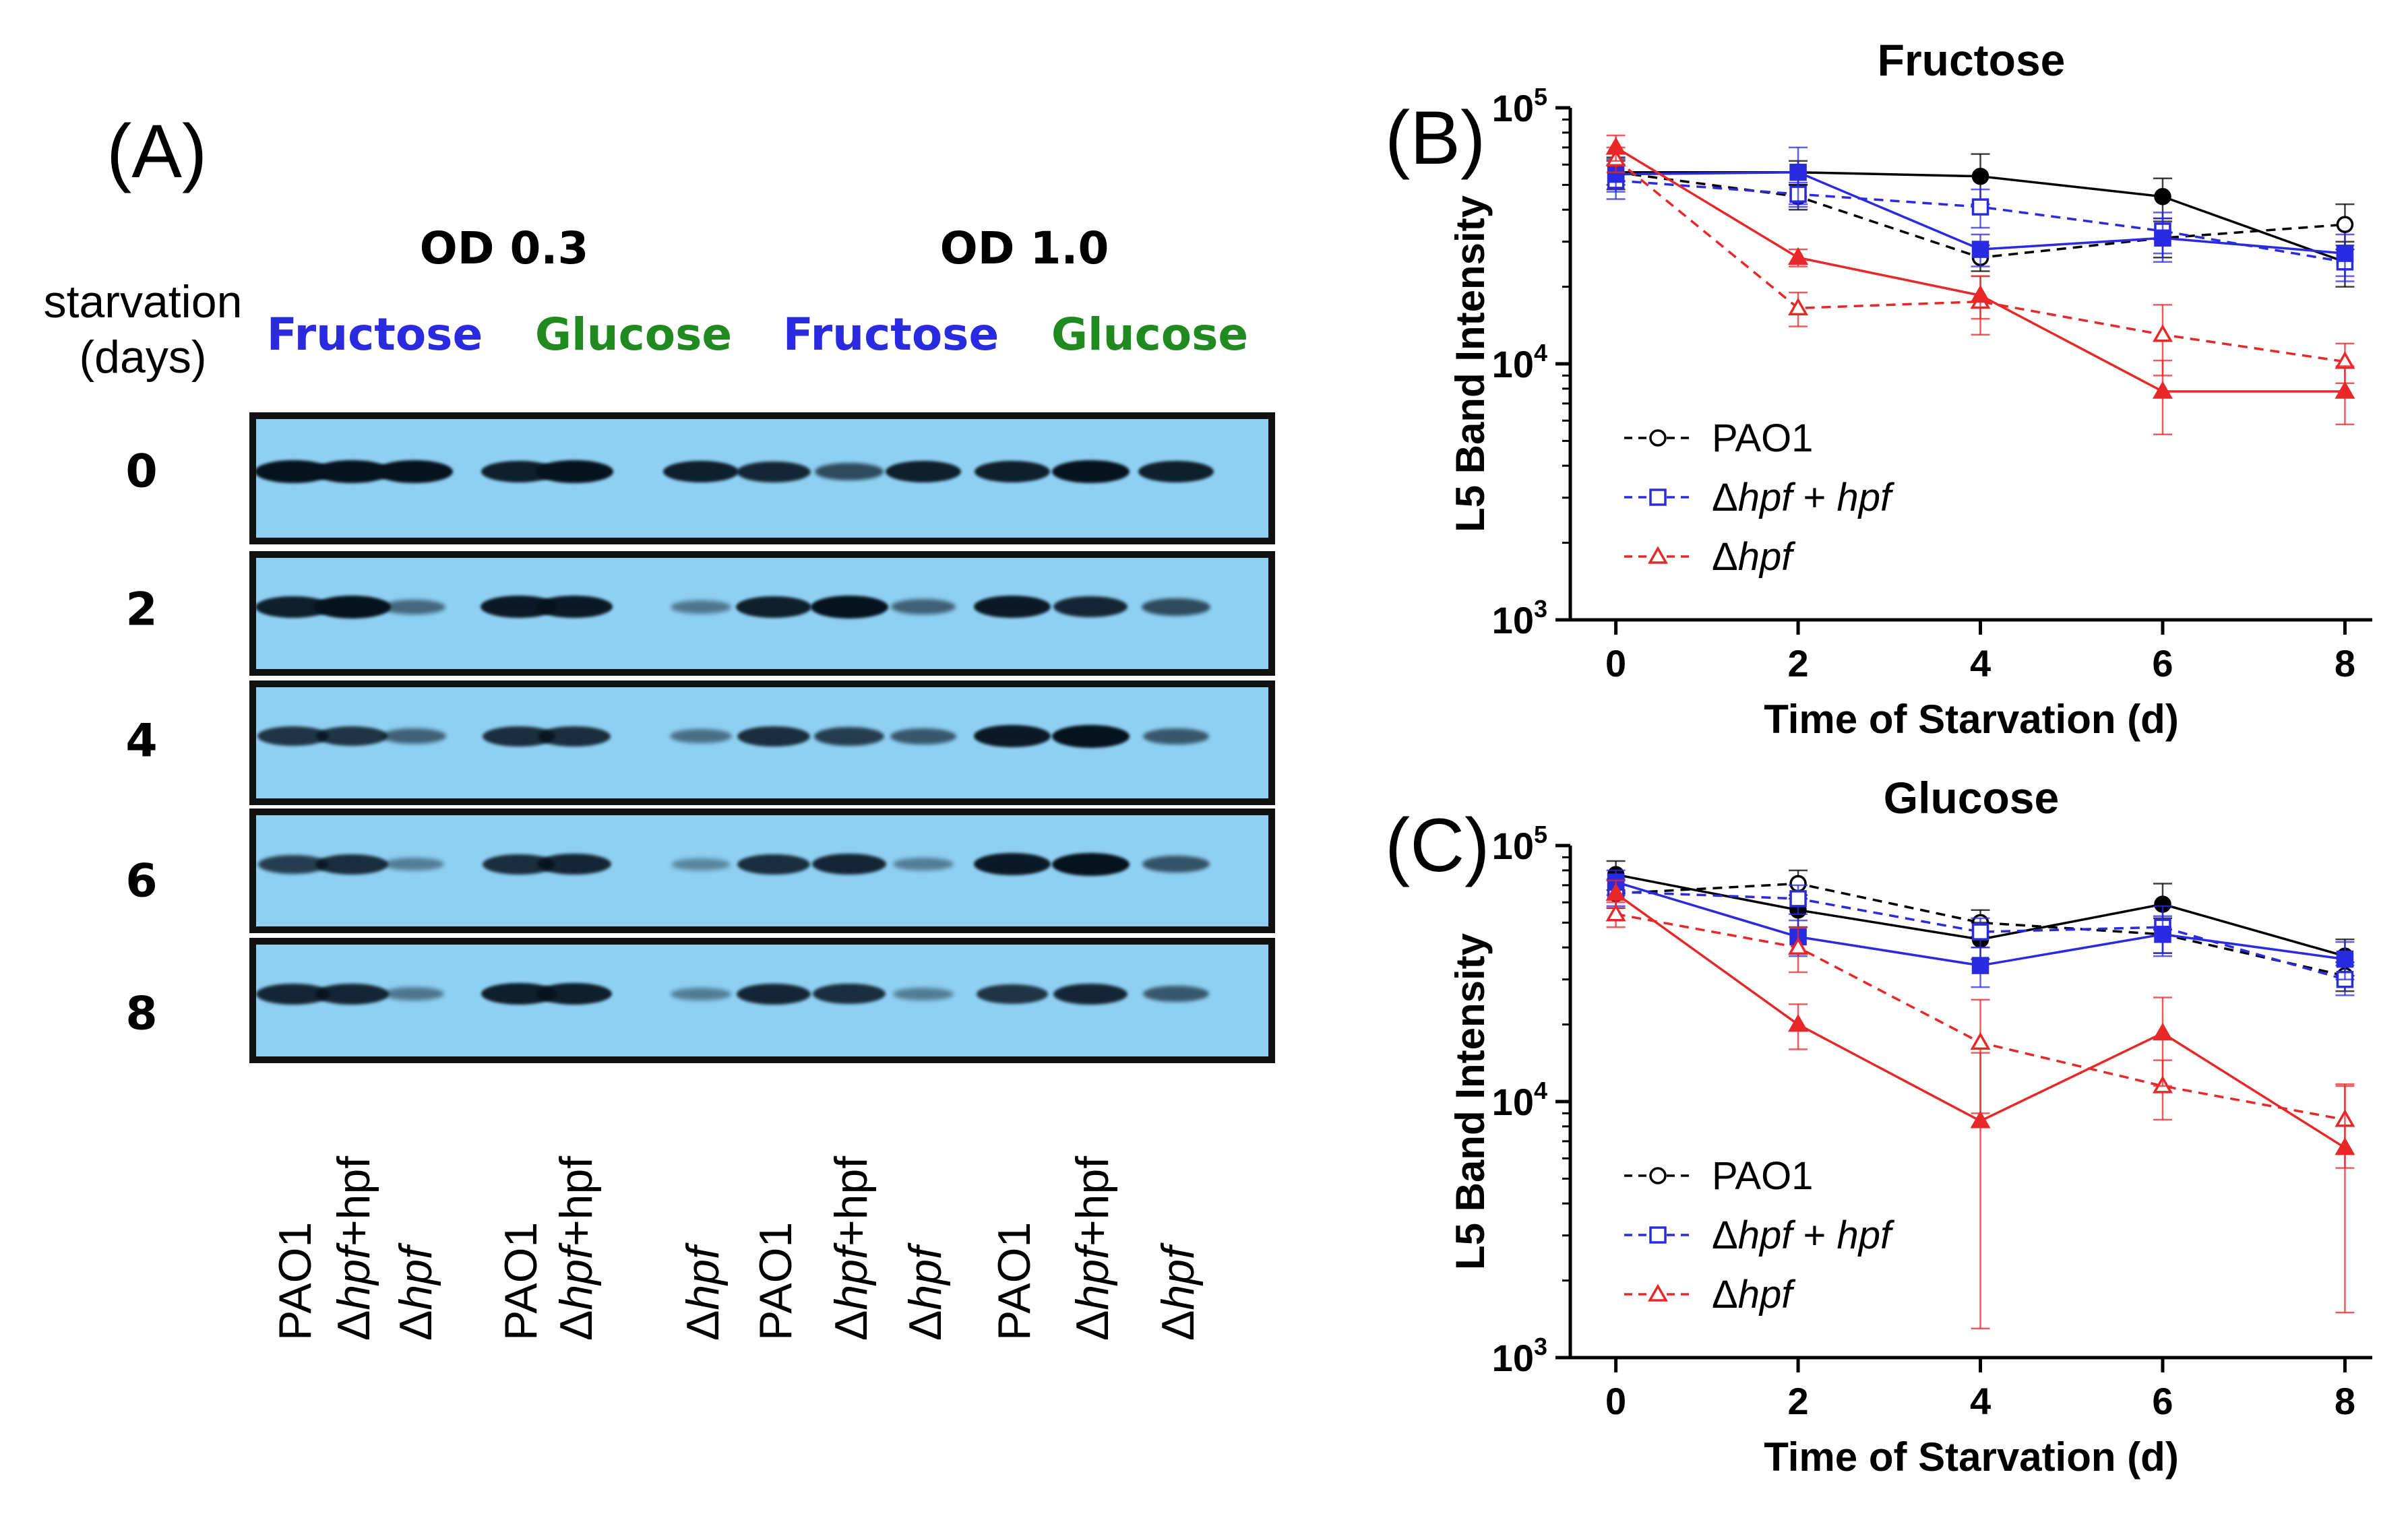 This screenshot has width=2408, height=1522. I want to click on starvation-label-line1: starvation, so click(143, 302).